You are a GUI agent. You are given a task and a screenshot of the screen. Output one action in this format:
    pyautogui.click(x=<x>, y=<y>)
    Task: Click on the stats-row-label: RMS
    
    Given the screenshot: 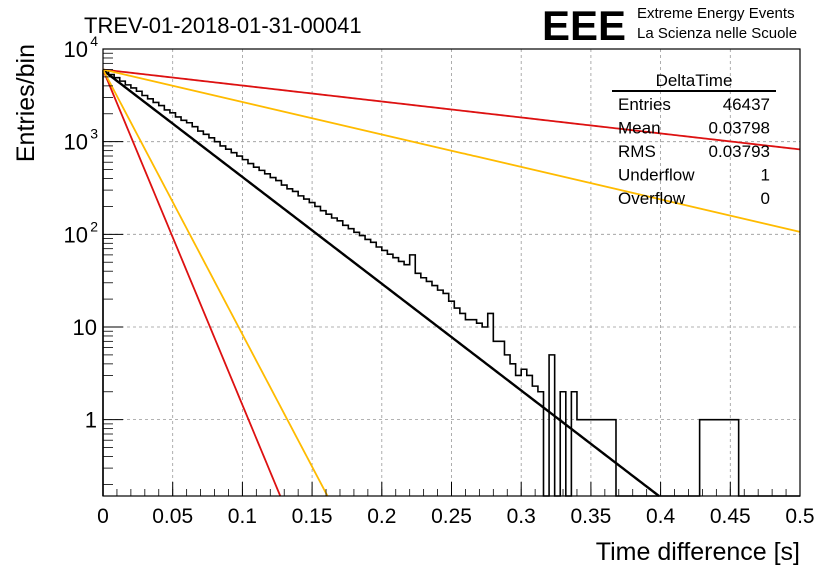 What is the action you would take?
    pyautogui.click(x=637, y=151)
    